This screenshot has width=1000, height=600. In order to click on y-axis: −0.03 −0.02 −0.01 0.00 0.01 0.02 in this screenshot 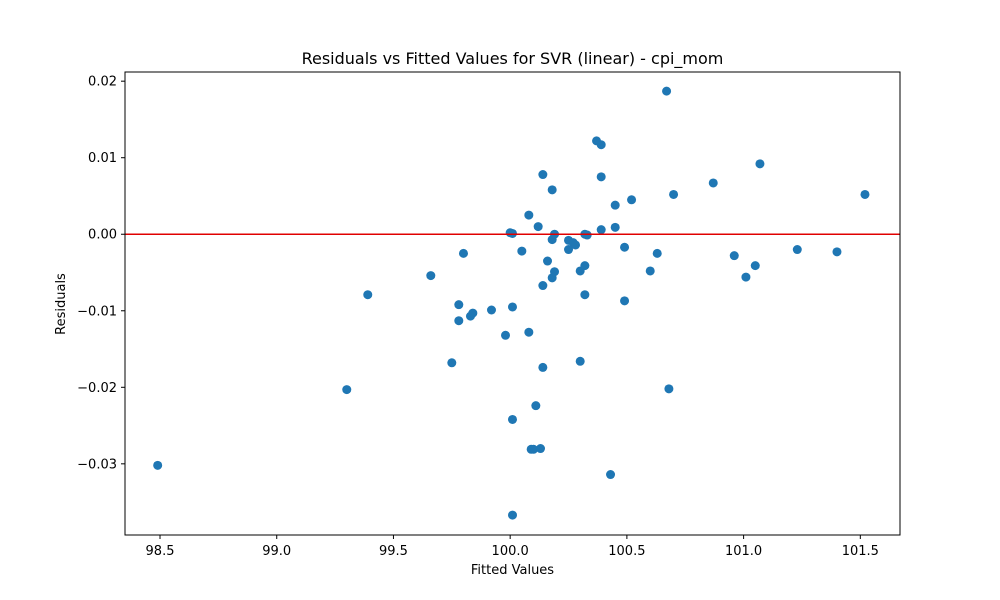, I will do `click(101, 273)`.